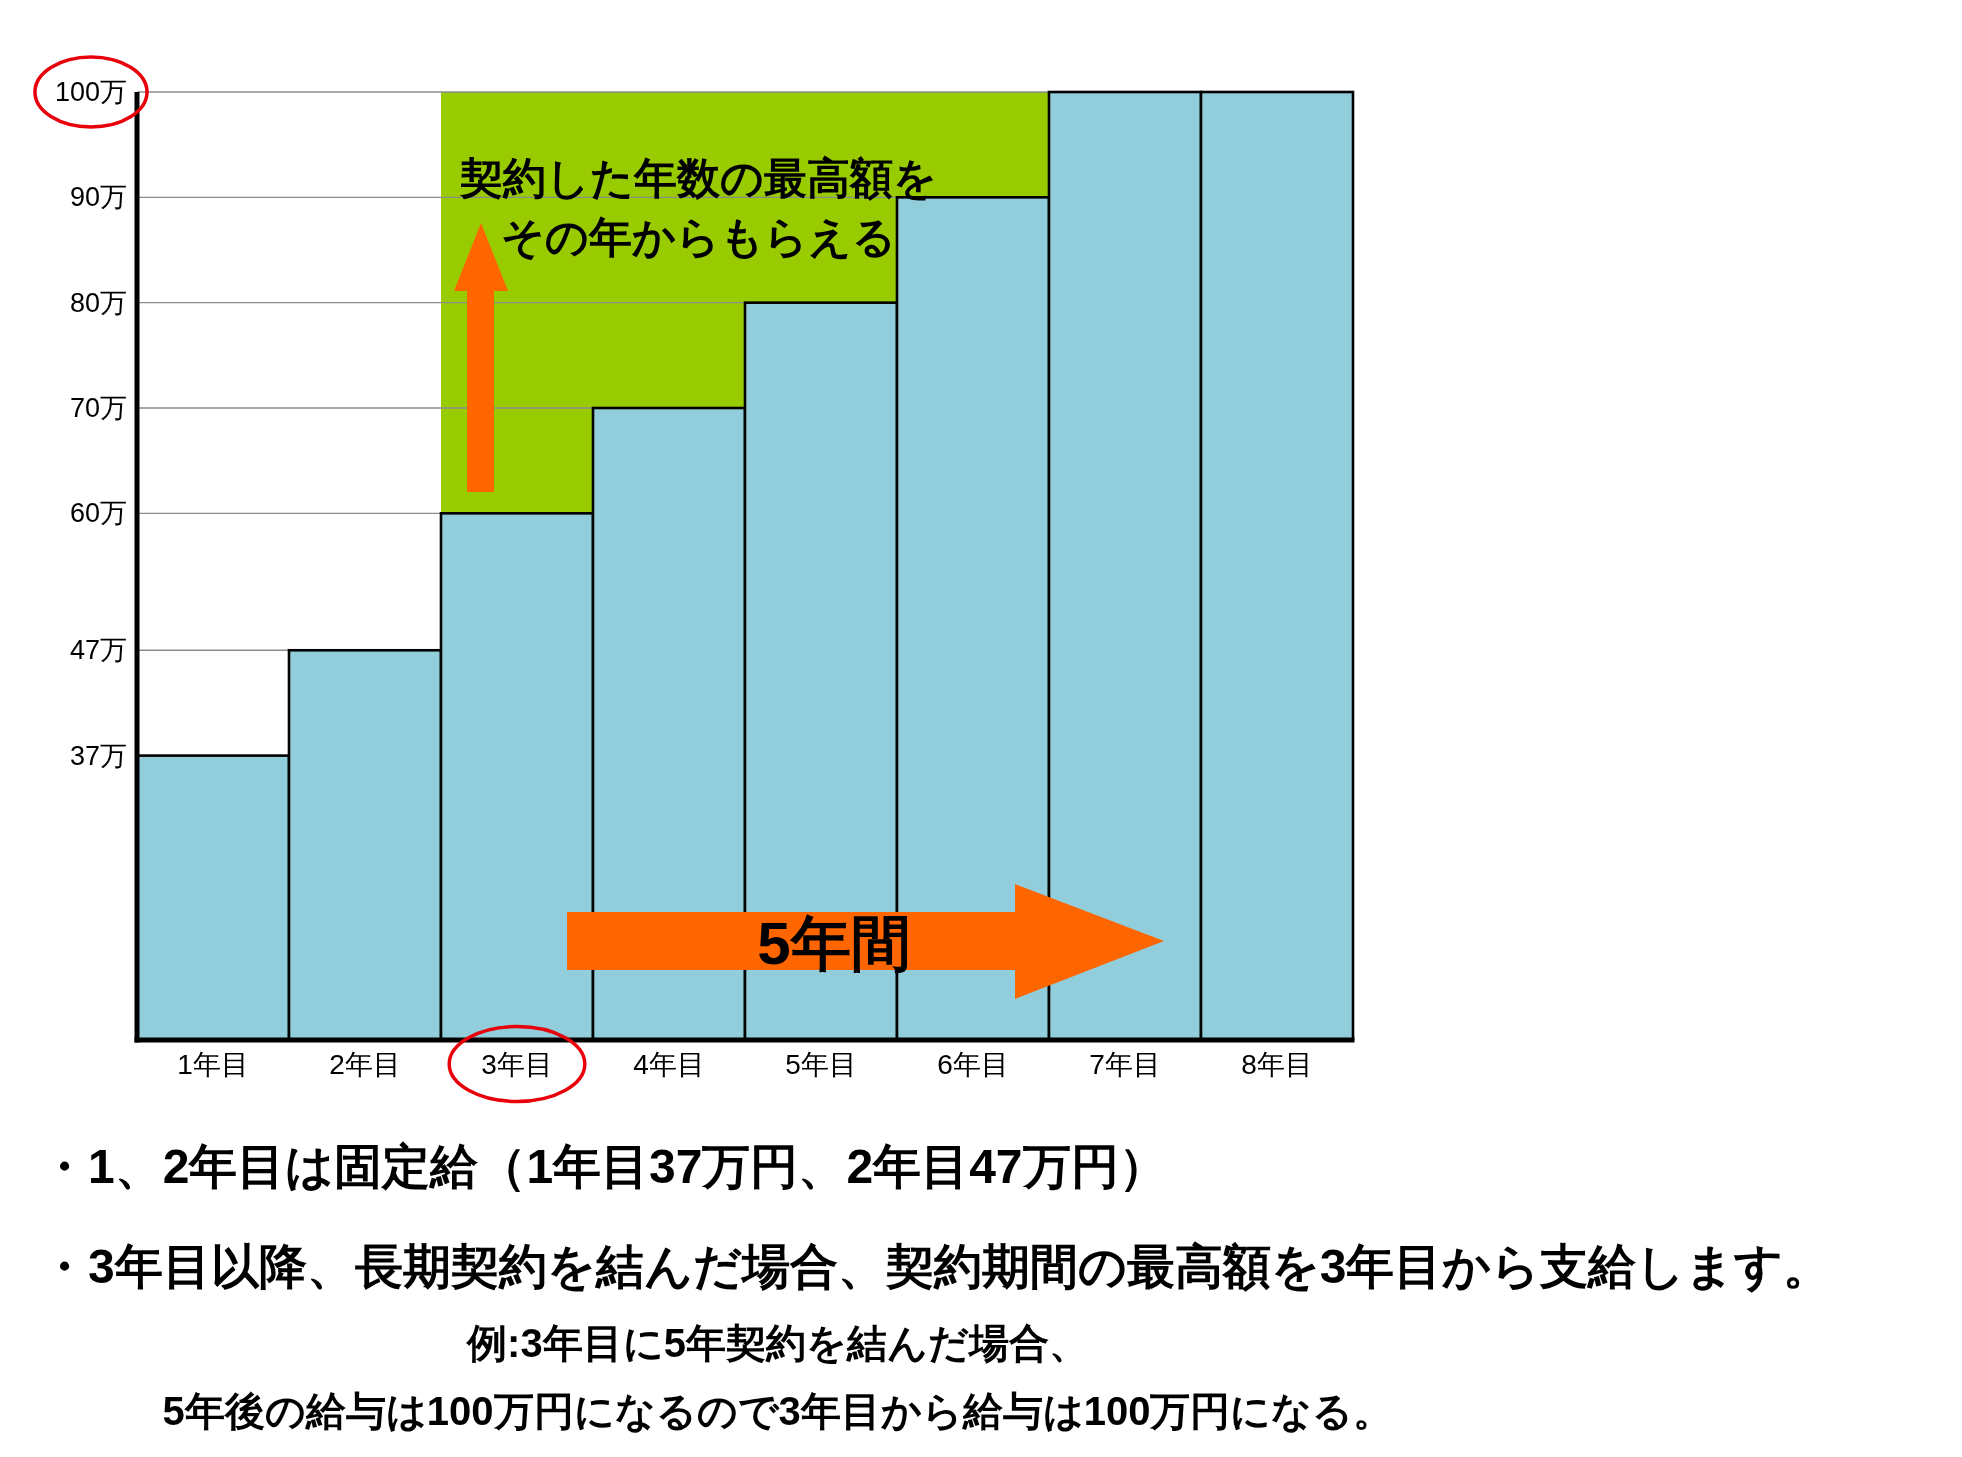  What do you see at coordinates (1277, 1064) in the screenshot?
I see `x-tick-label: 8年目` at bounding box center [1277, 1064].